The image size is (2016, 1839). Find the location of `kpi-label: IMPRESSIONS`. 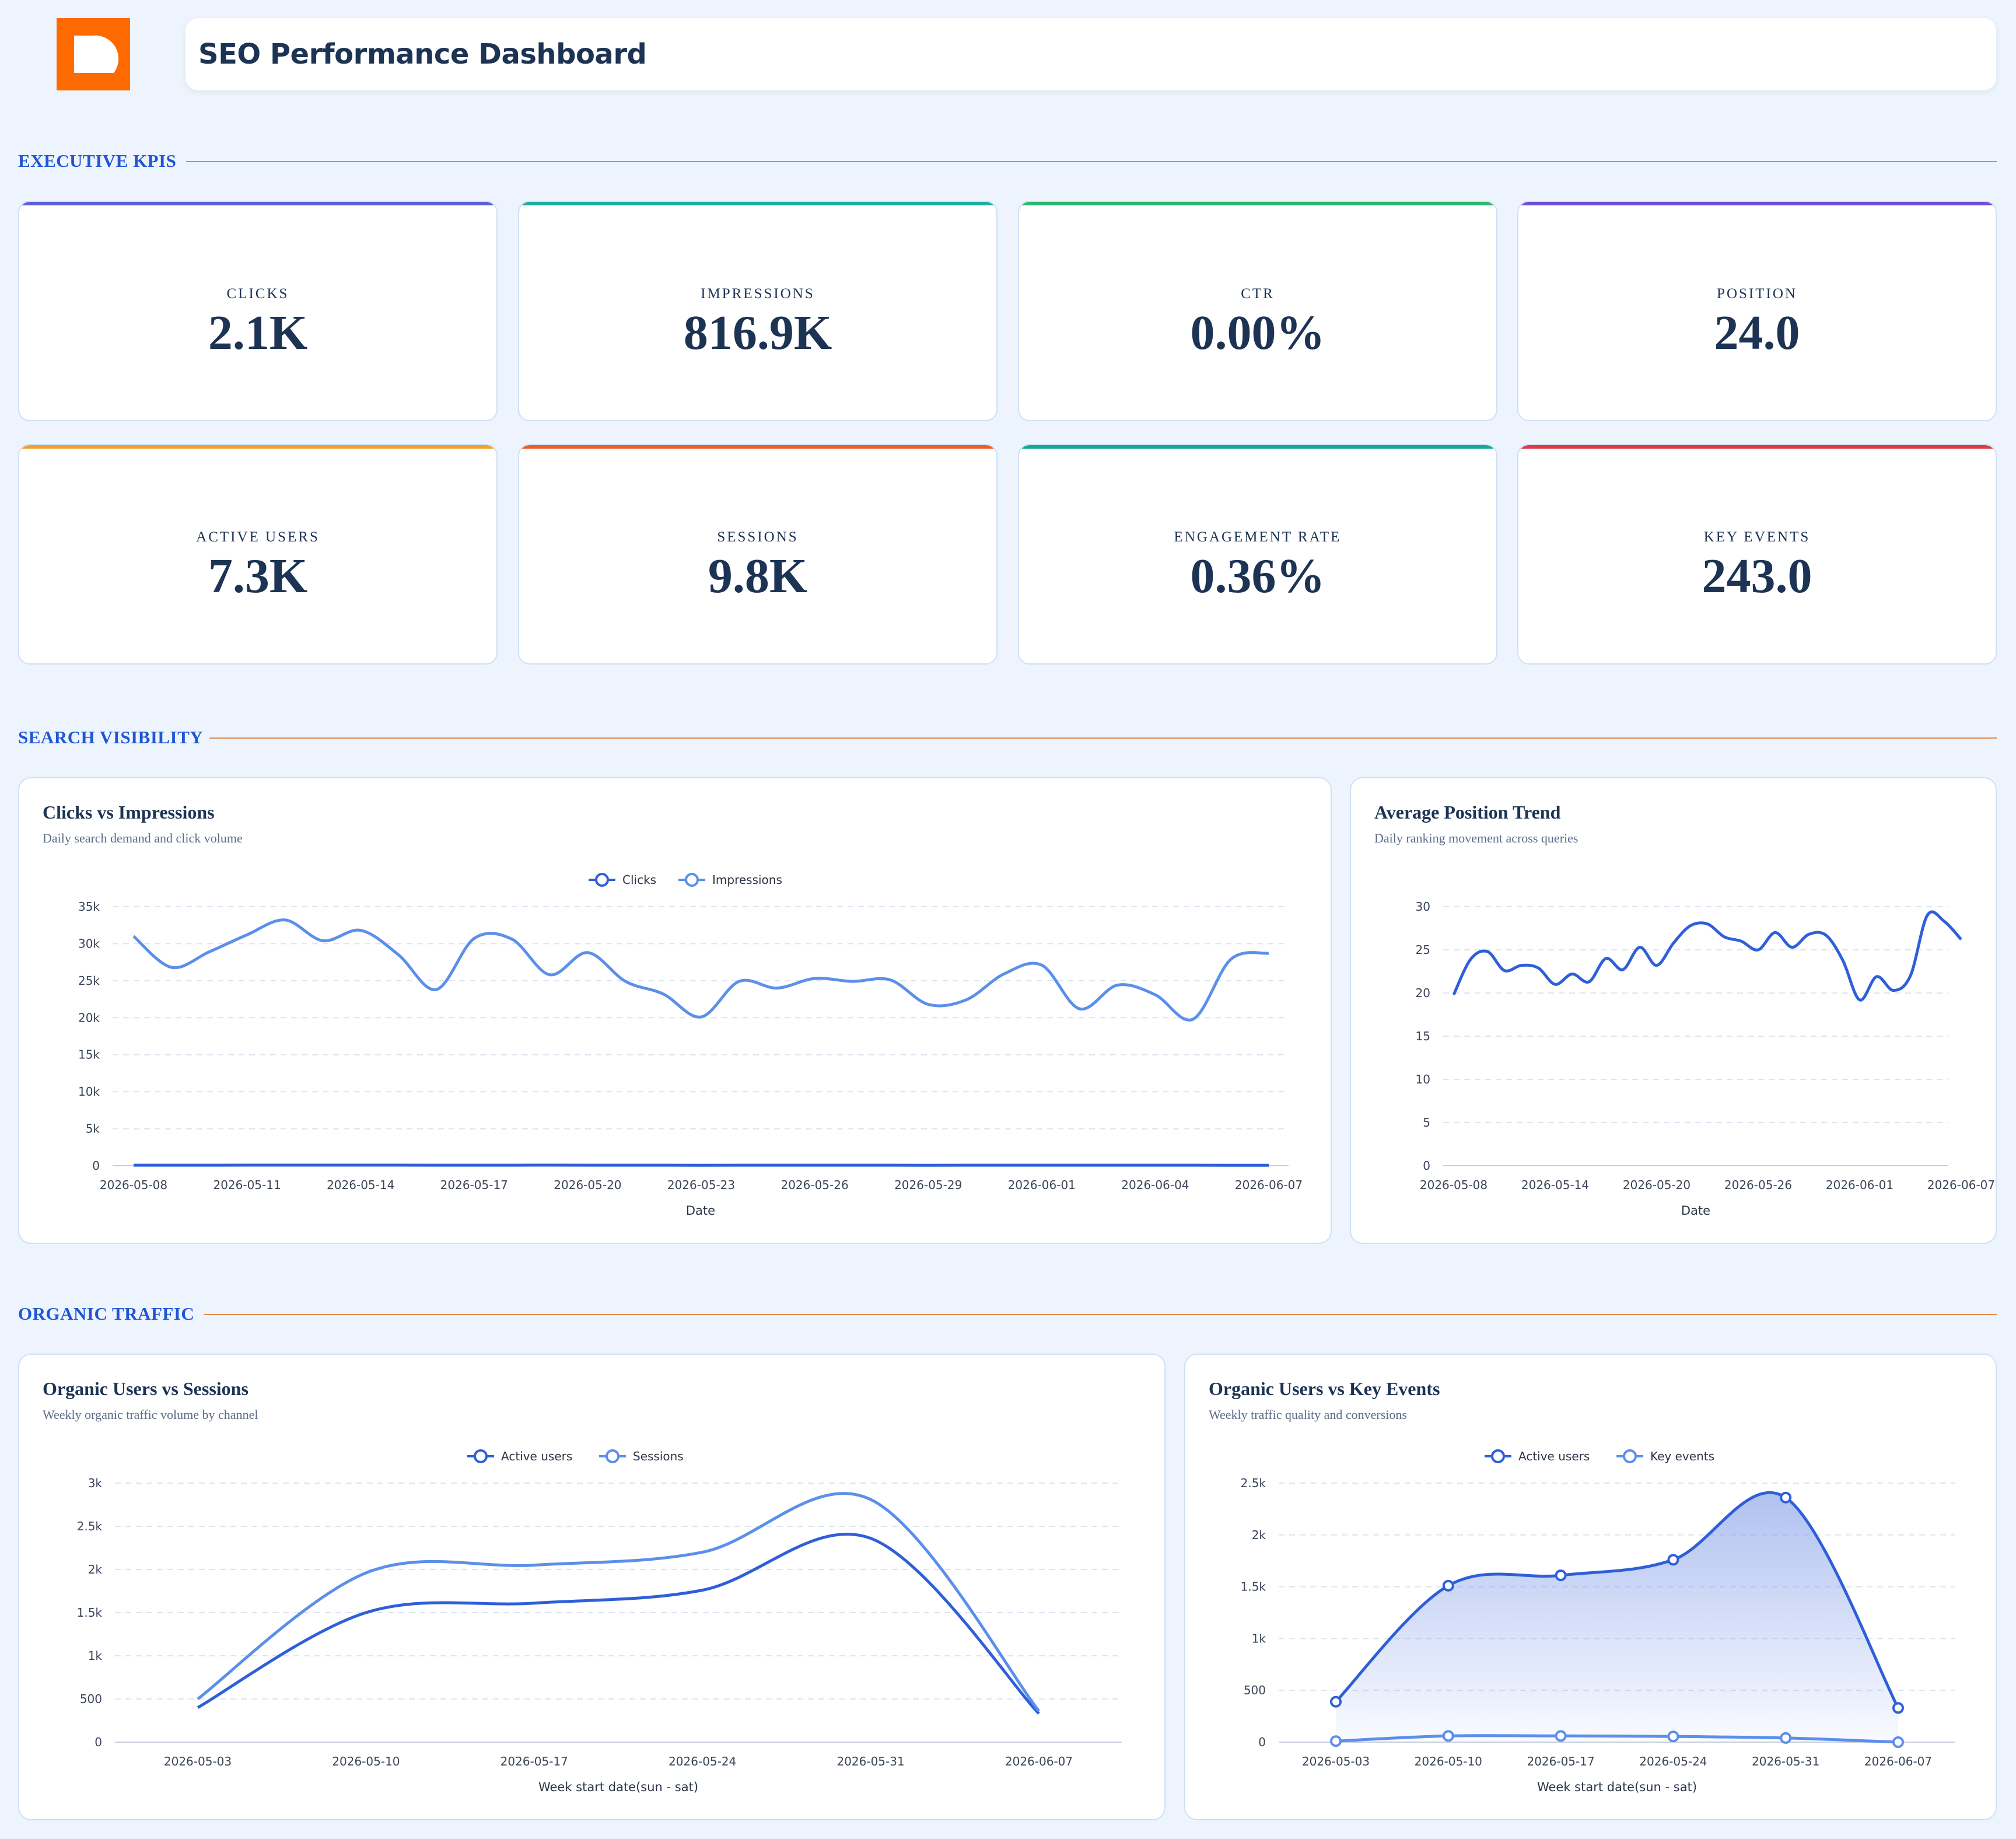

kpi-label: IMPRESSIONS is located at coordinates (758, 294).